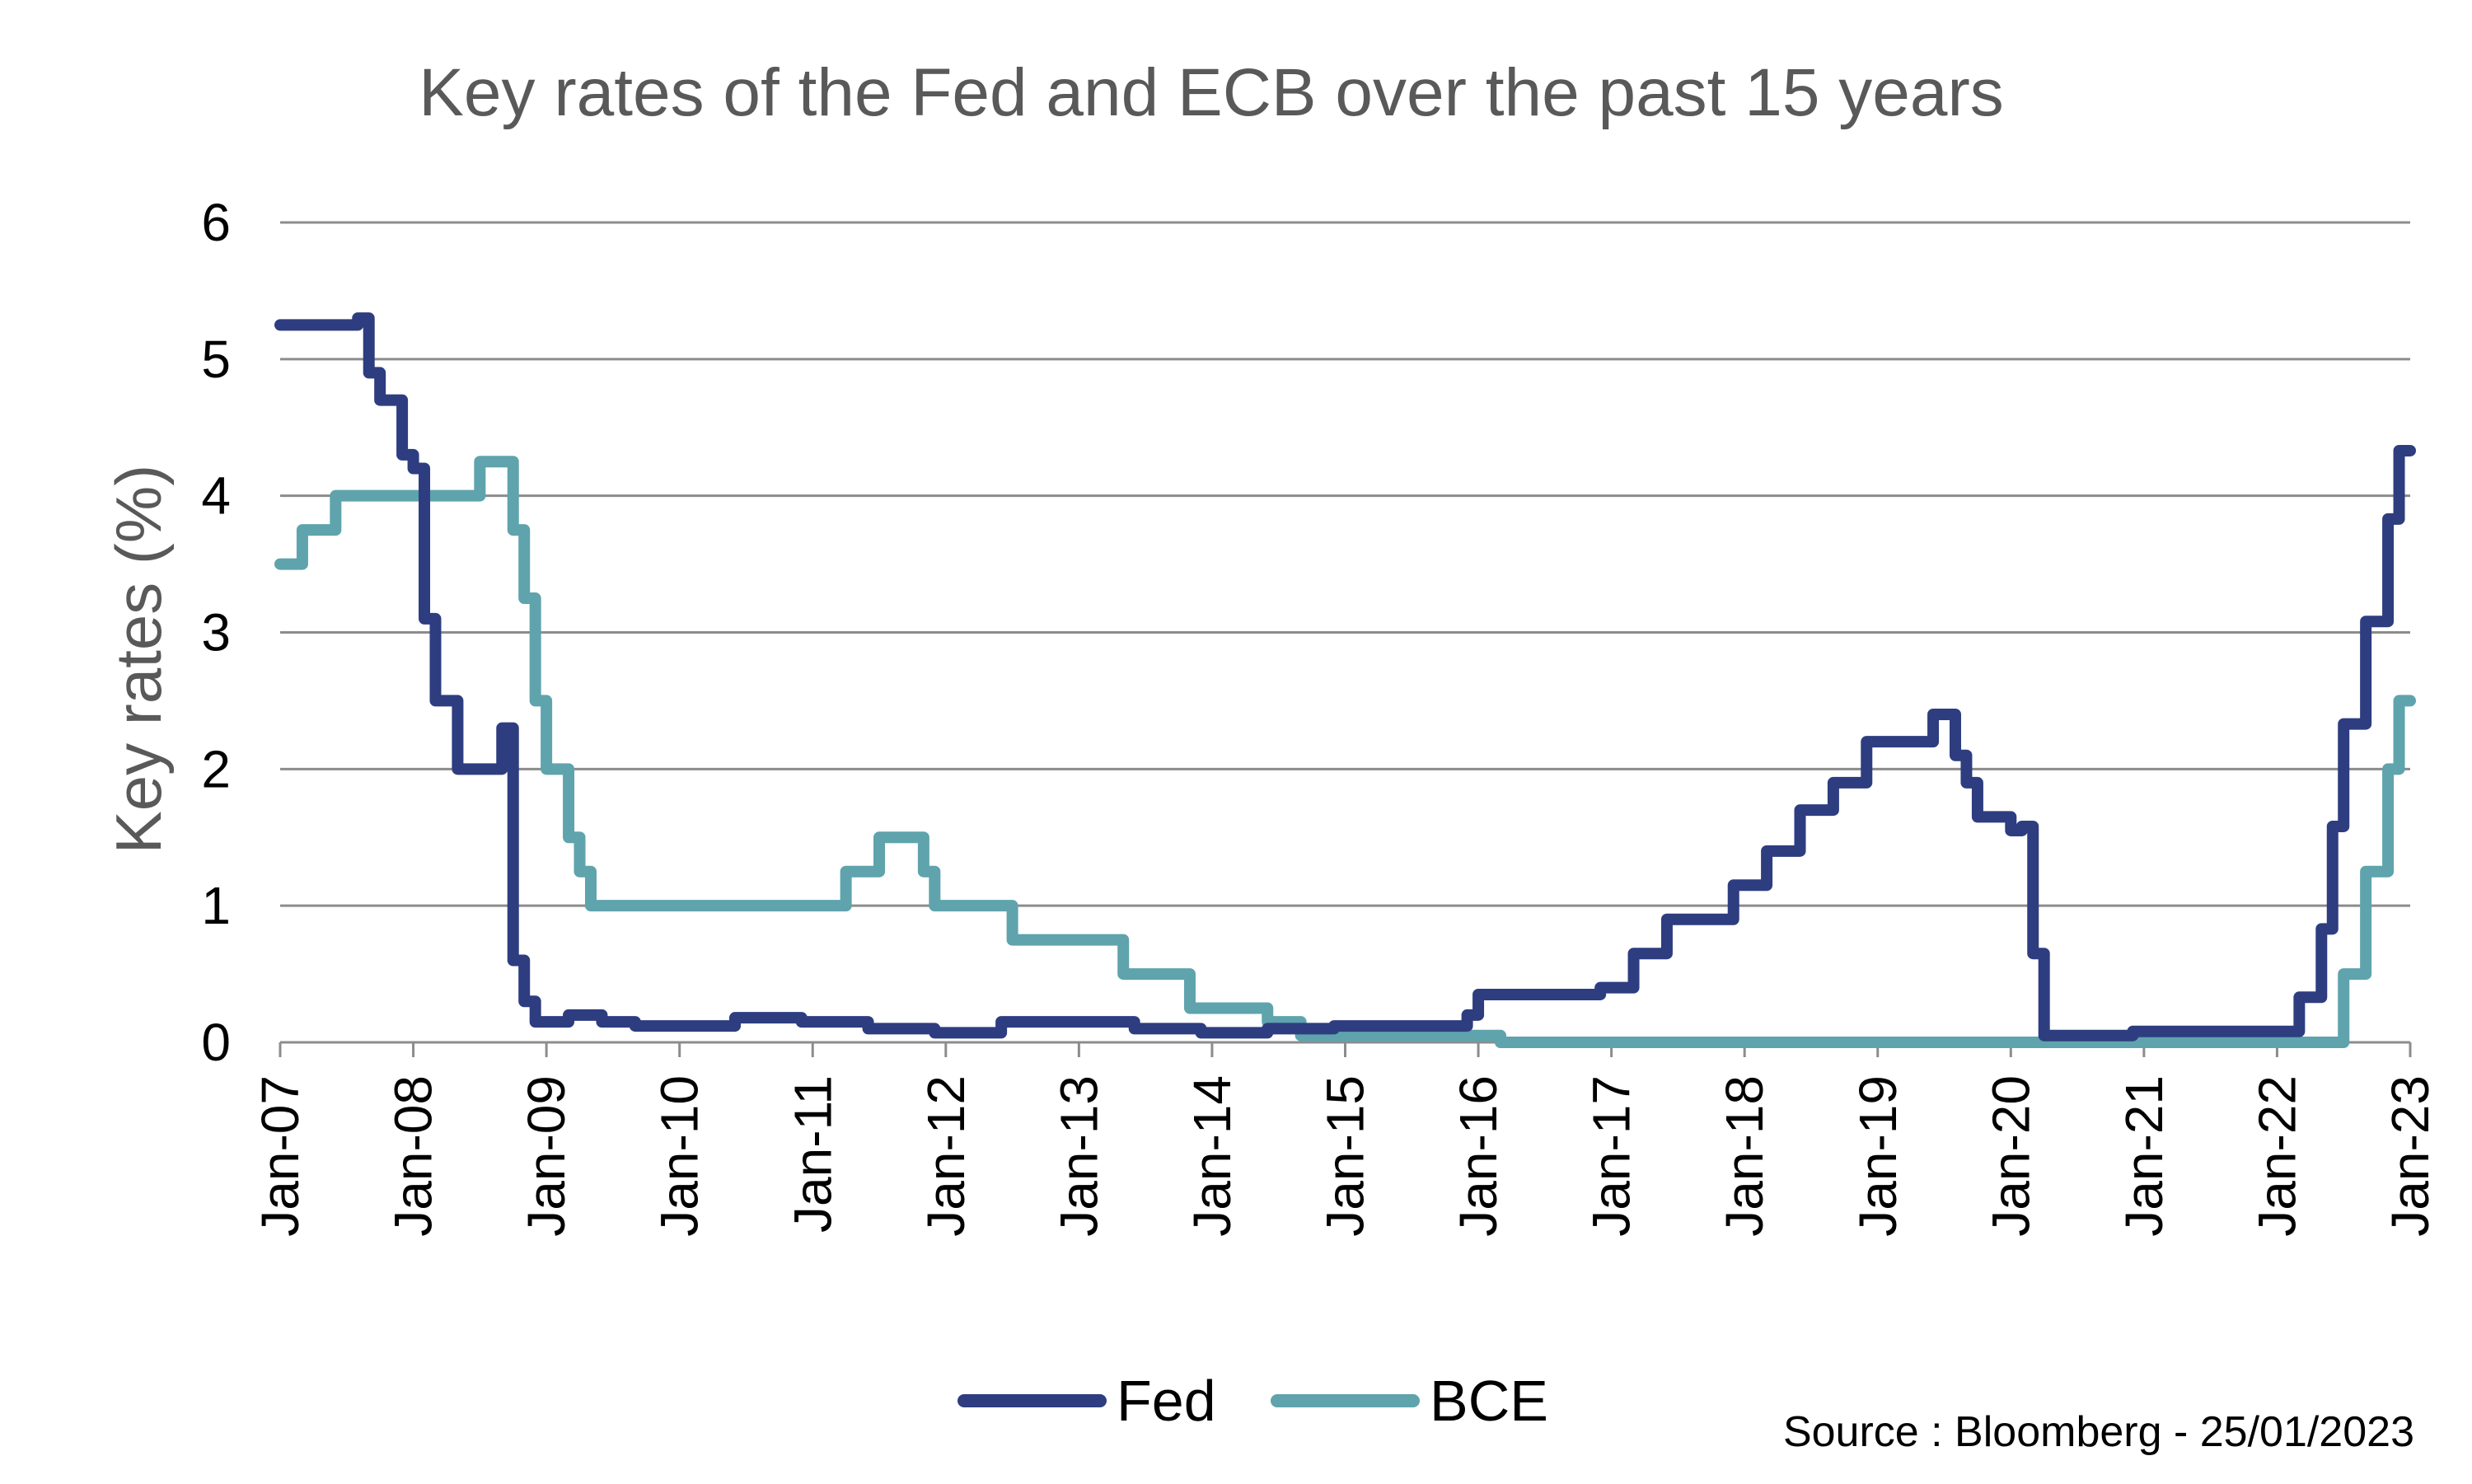  What do you see at coordinates (413, 1156) in the screenshot?
I see `x-tick-label: Jan-08` at bounding box center [413, 1156].